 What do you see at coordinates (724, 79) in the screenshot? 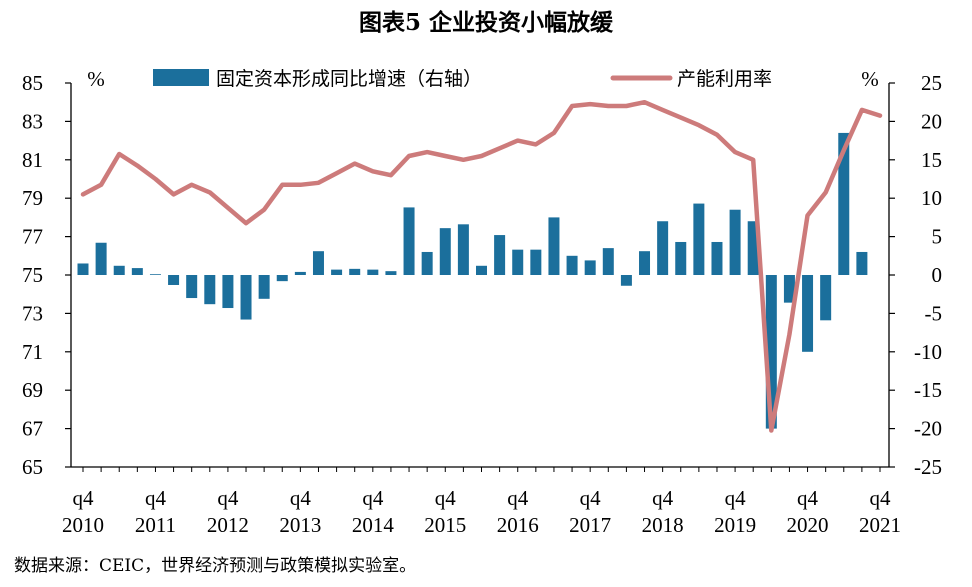
I see `legend-label-utilization: 产能利用率` at bounding box center [724, 79].